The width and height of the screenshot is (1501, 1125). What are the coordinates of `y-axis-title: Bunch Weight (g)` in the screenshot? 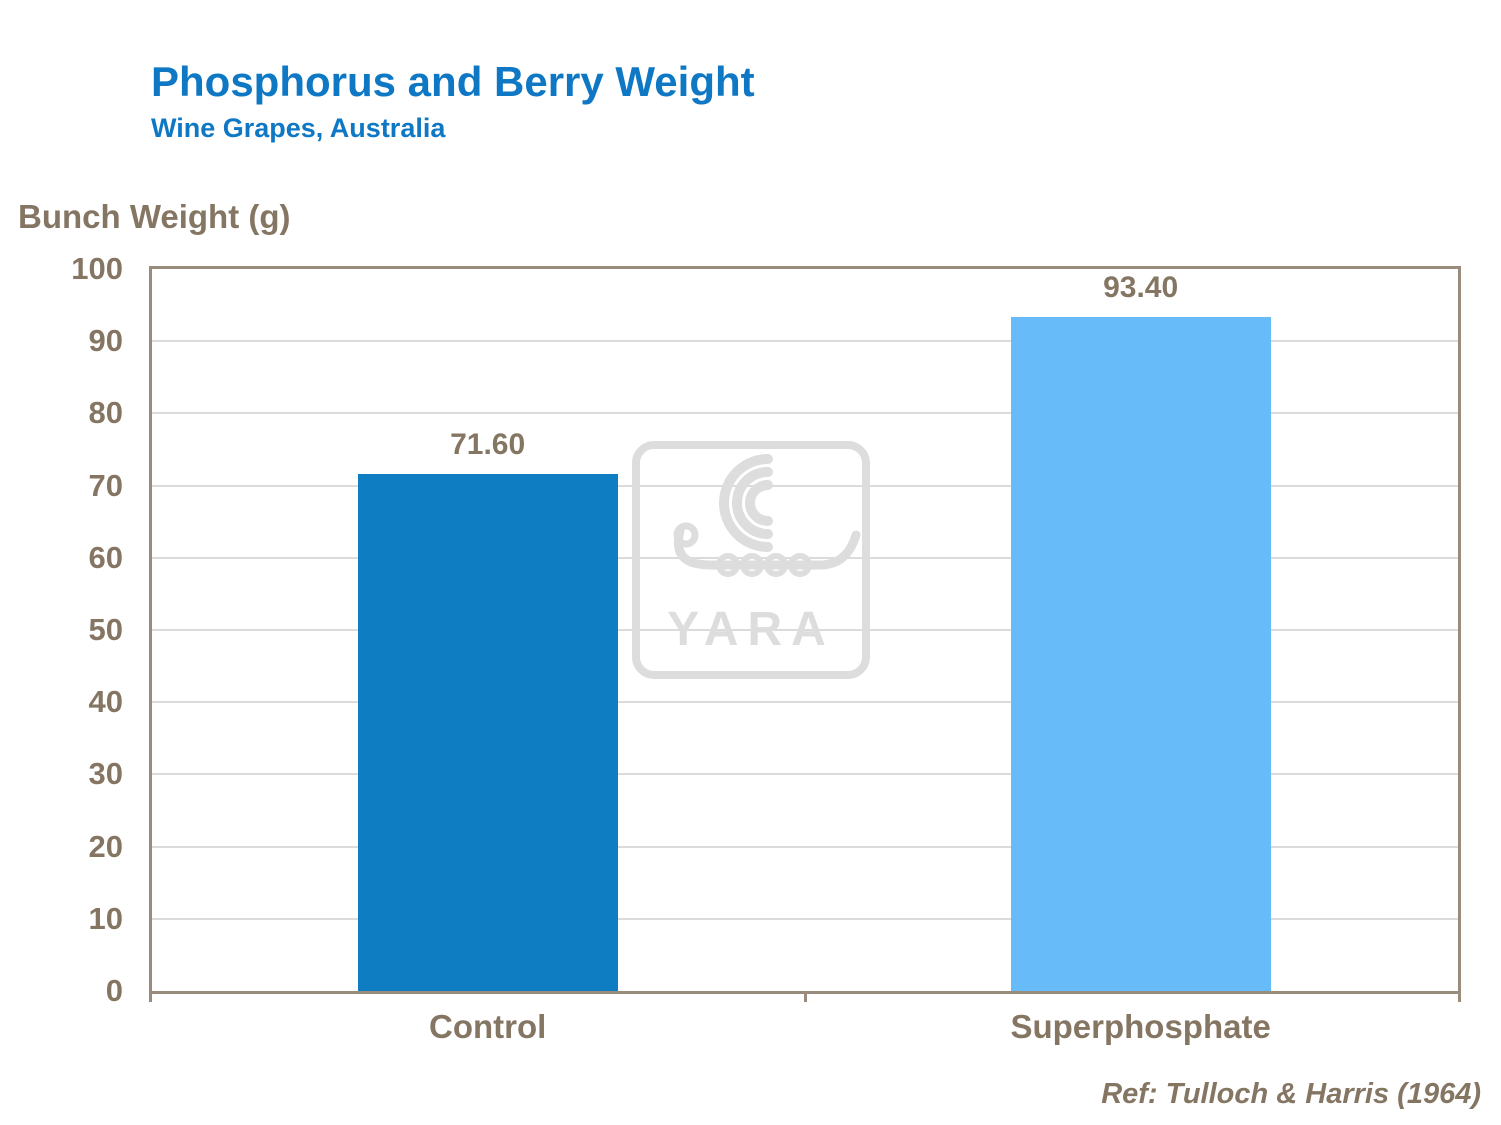 It's located at (154, 216).